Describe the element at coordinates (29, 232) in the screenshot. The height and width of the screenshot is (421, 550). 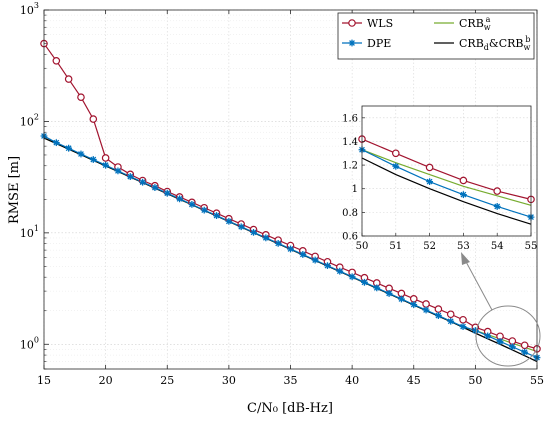
I see `y-tick-label: 10¹` at that location.